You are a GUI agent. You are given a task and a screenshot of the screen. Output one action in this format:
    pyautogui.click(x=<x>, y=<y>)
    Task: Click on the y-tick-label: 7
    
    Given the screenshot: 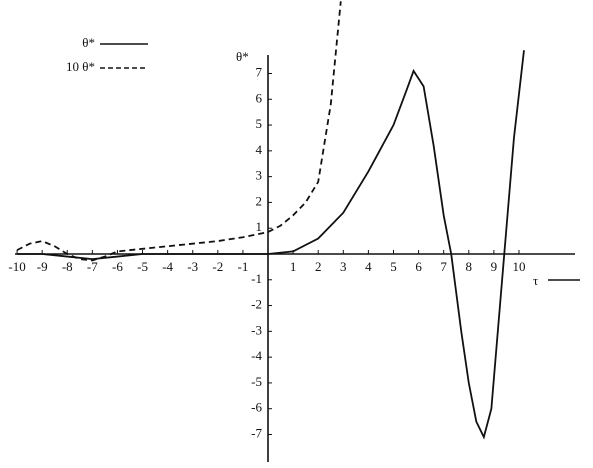 What is the action you would take?
    pyautogui.click(x=259, y=71)
    